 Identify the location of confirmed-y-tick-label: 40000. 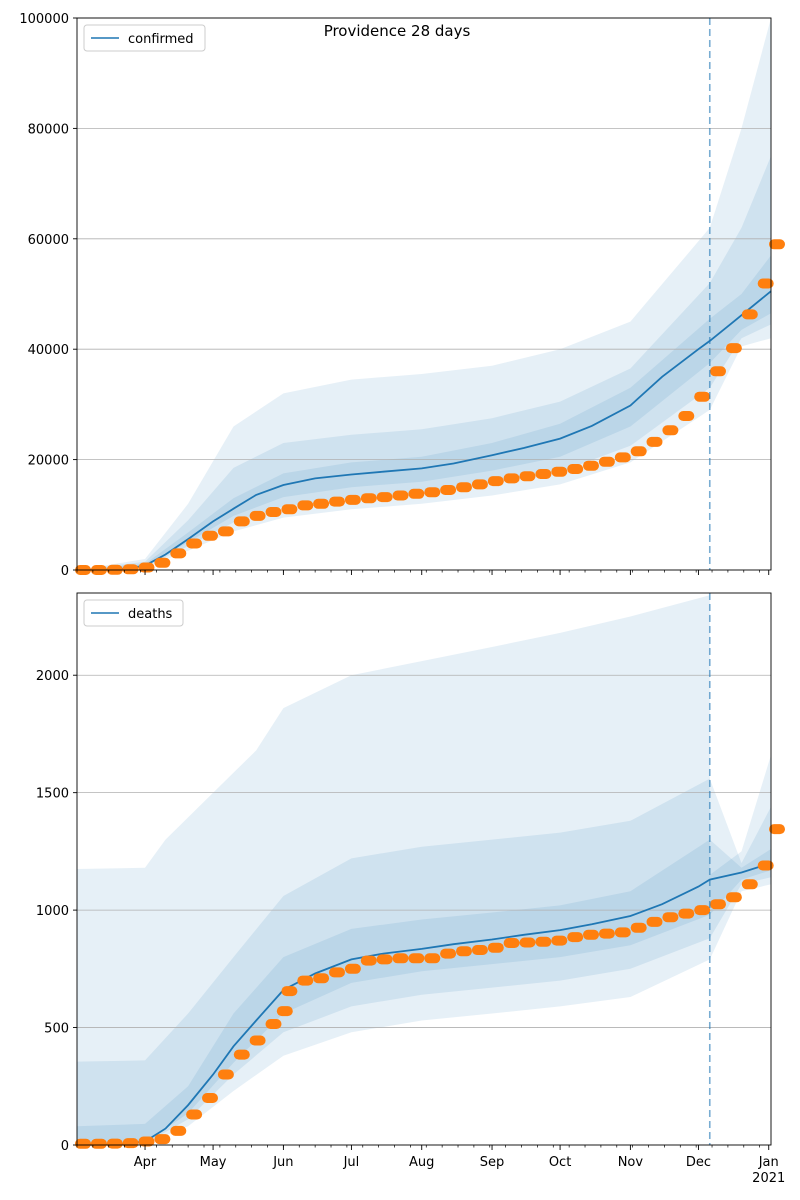
(48, 350).